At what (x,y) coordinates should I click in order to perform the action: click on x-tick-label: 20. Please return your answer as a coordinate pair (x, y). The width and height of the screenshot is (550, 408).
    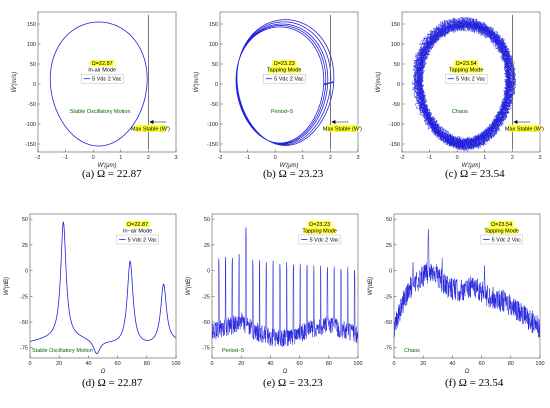
    Looking at the image, I should click on (59, 364).